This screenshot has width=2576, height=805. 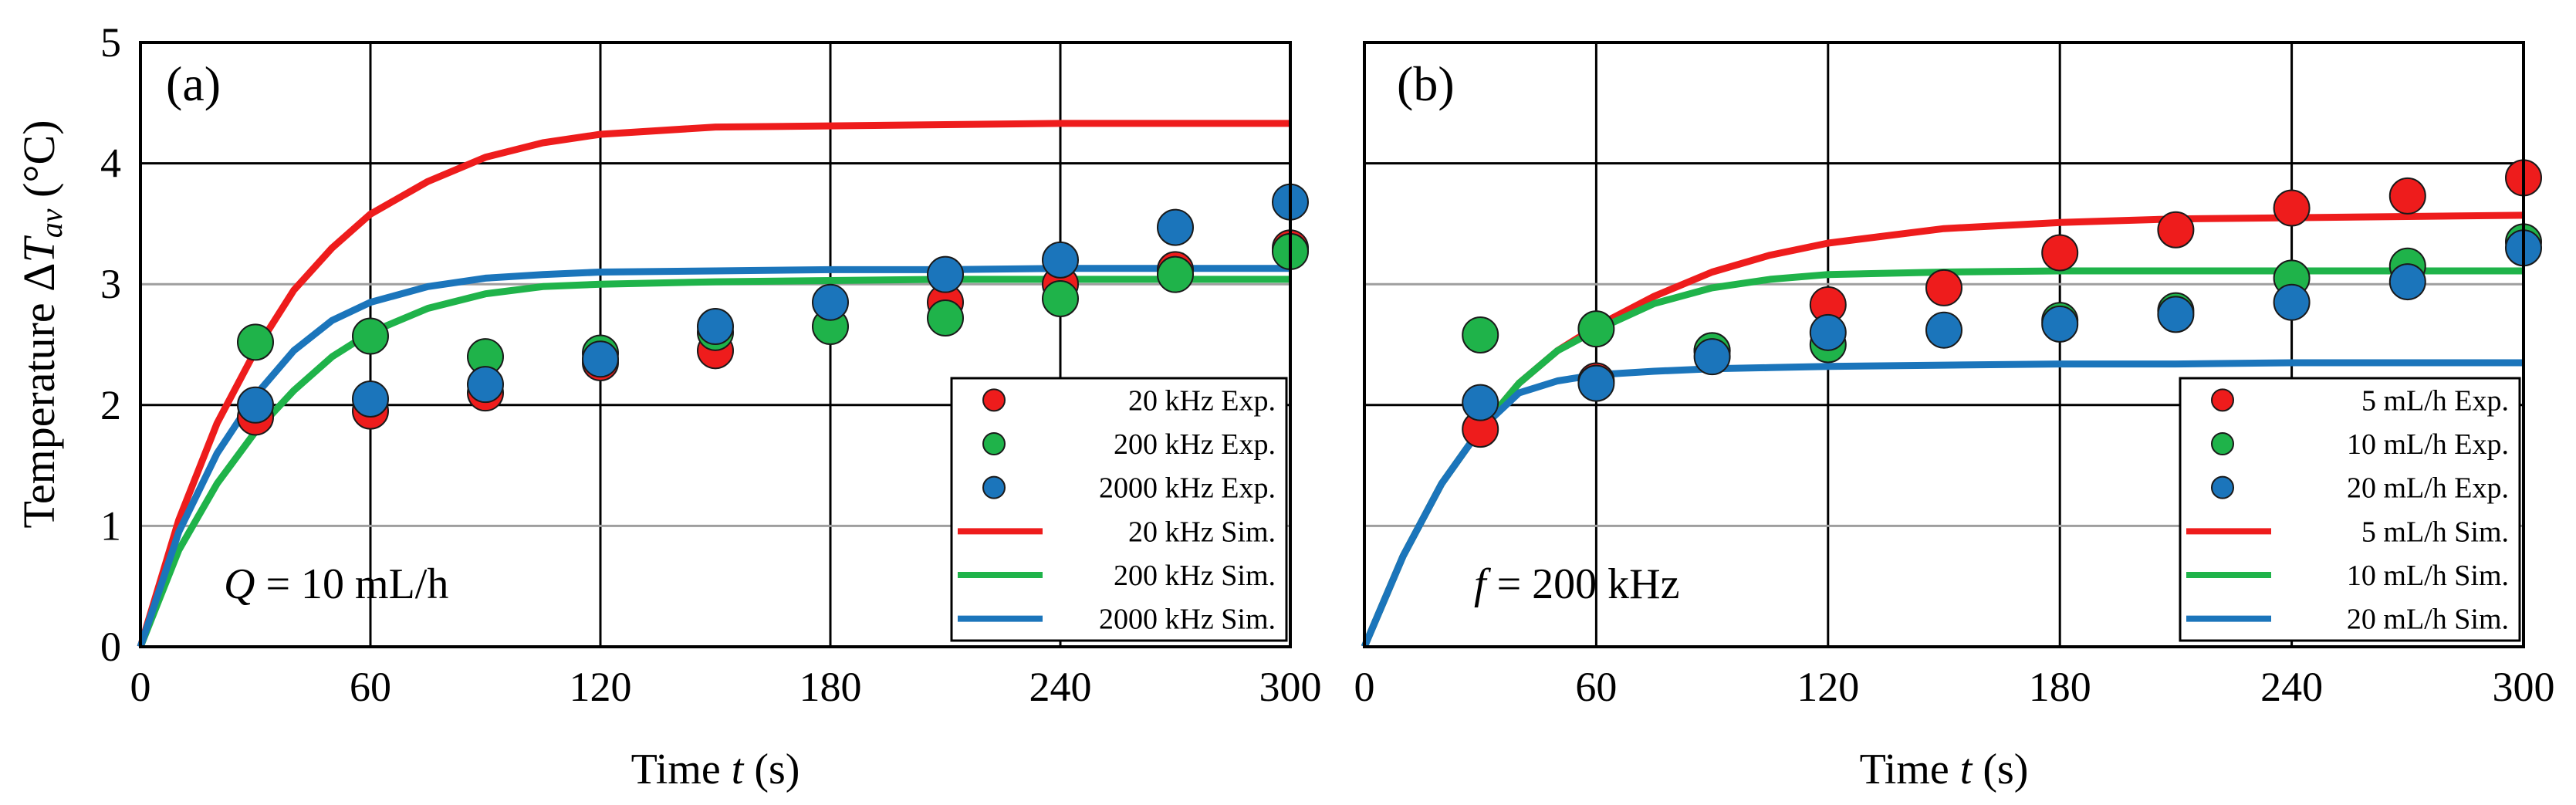 I want to click on legend-label: 20 kHz Sim., so click(x=1202, y=532).